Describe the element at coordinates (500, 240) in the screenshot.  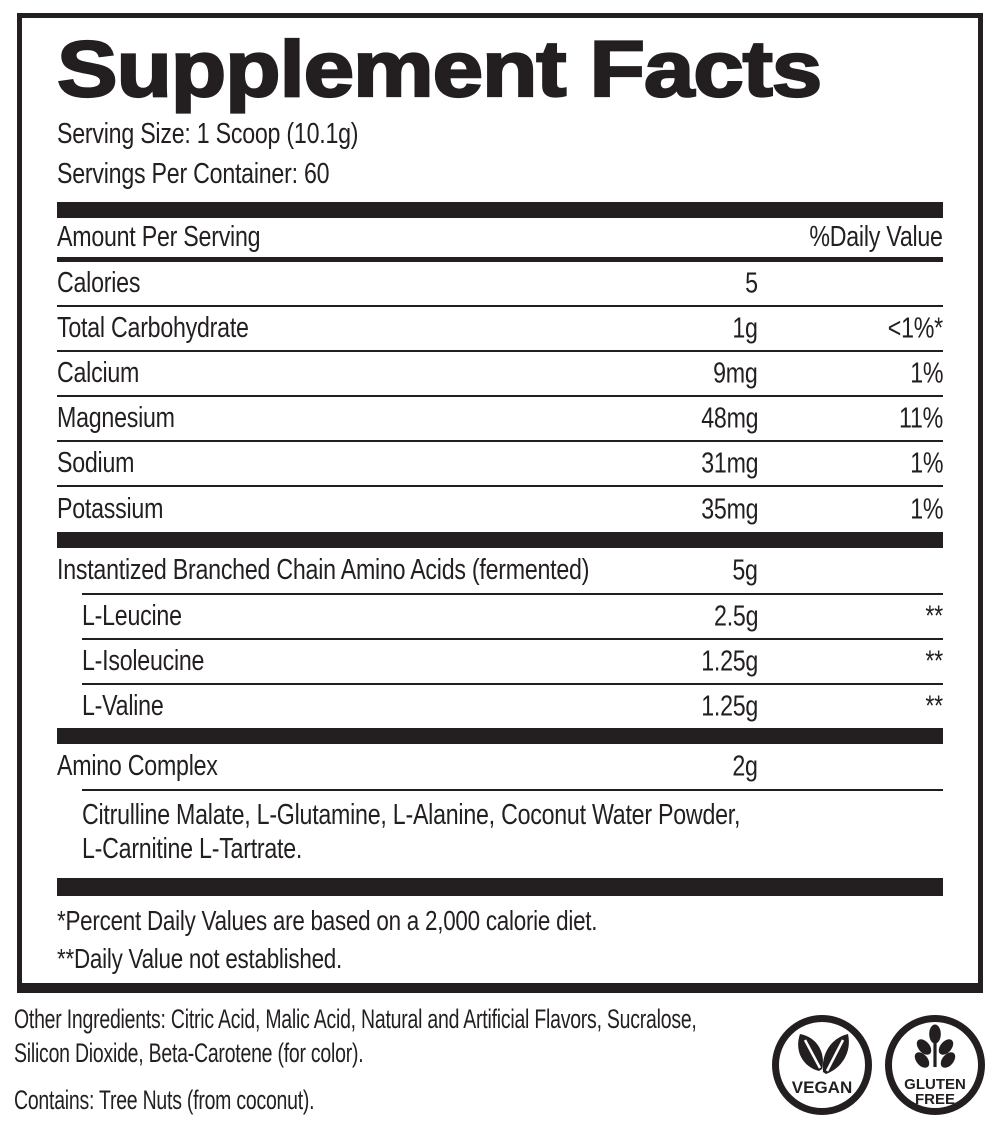
I see `table-header-row: Amount Per Serving %Daily Value` at that location.